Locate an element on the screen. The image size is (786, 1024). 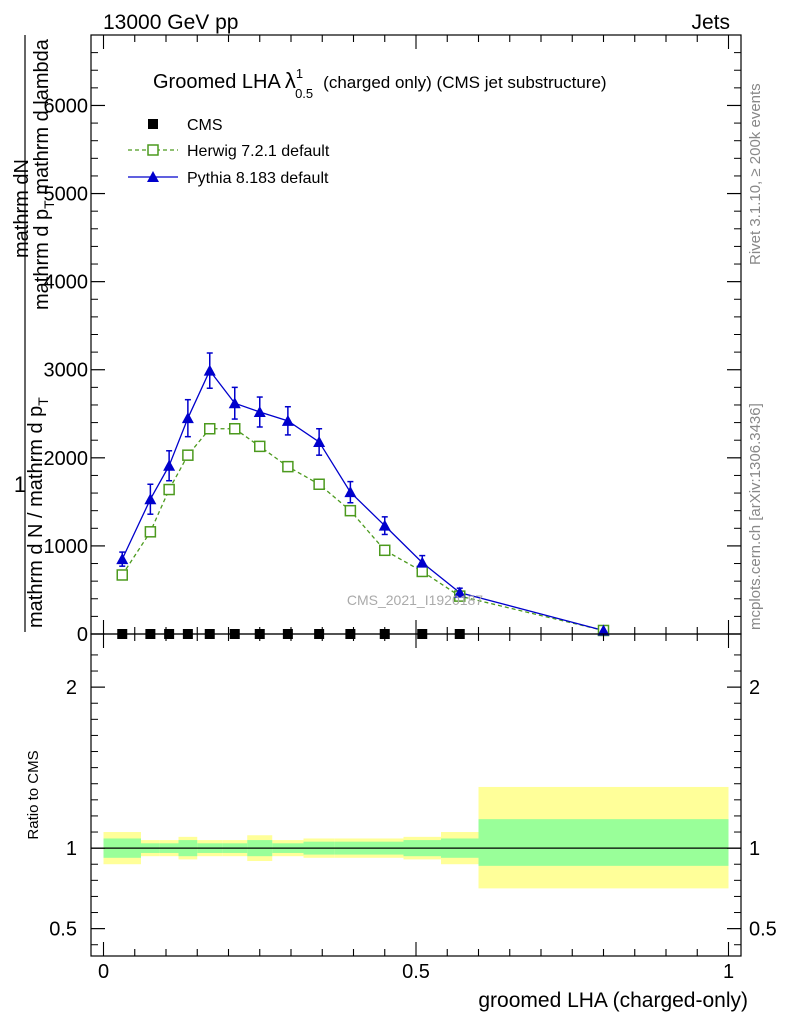
legend-item-pythia: Pythia 8.183 default is located at coordinates (228, 178).